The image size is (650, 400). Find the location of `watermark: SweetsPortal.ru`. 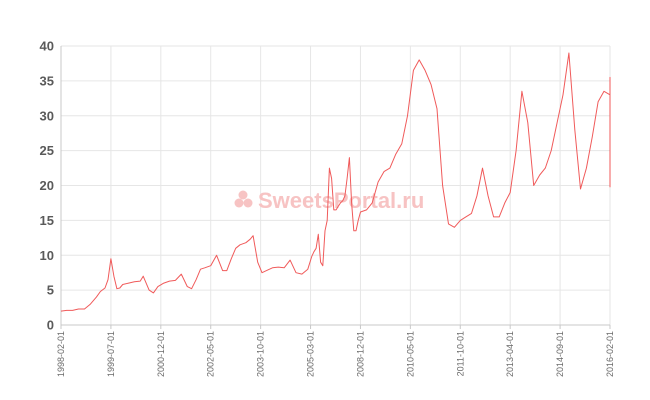

watermark: SweetsPortal.ru is located at coordinates (329, 200).